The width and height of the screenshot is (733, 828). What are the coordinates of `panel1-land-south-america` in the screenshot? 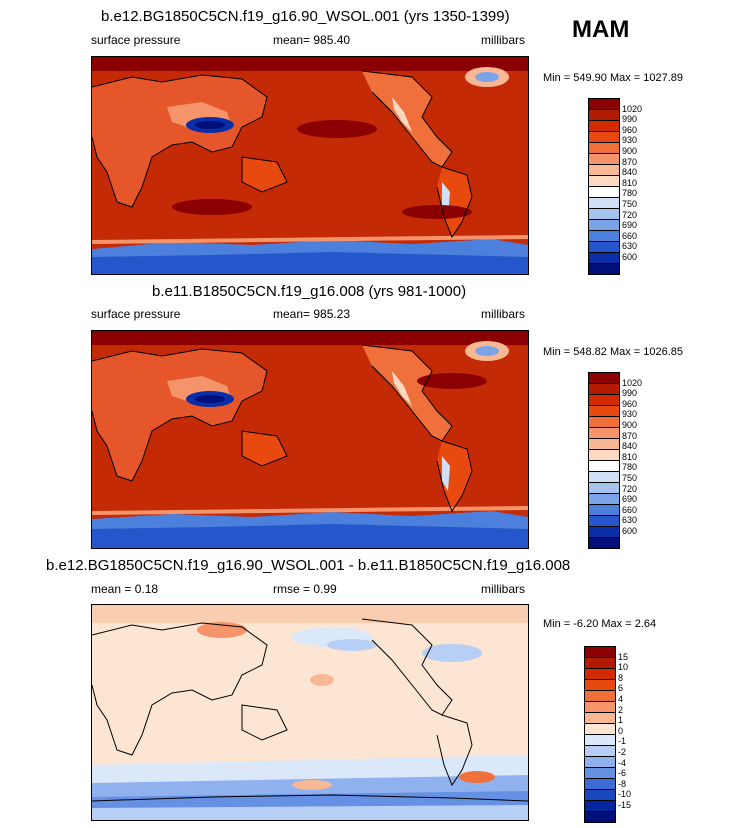 It's located at (454, 202).